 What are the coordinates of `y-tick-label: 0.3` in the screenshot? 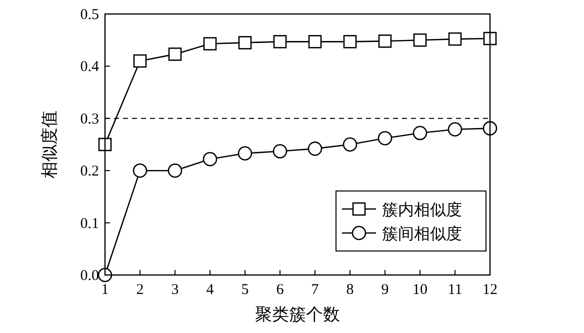 It's located at (89, 119).